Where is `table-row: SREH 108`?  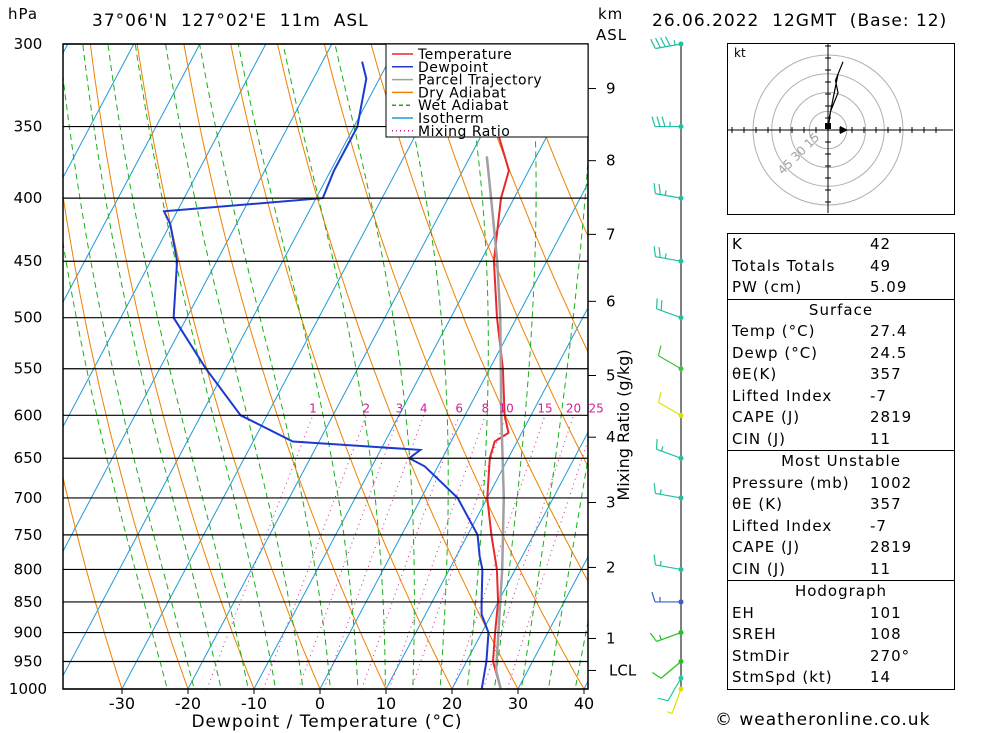 table-row: SREH 108 is located at coordinates (841, 635).